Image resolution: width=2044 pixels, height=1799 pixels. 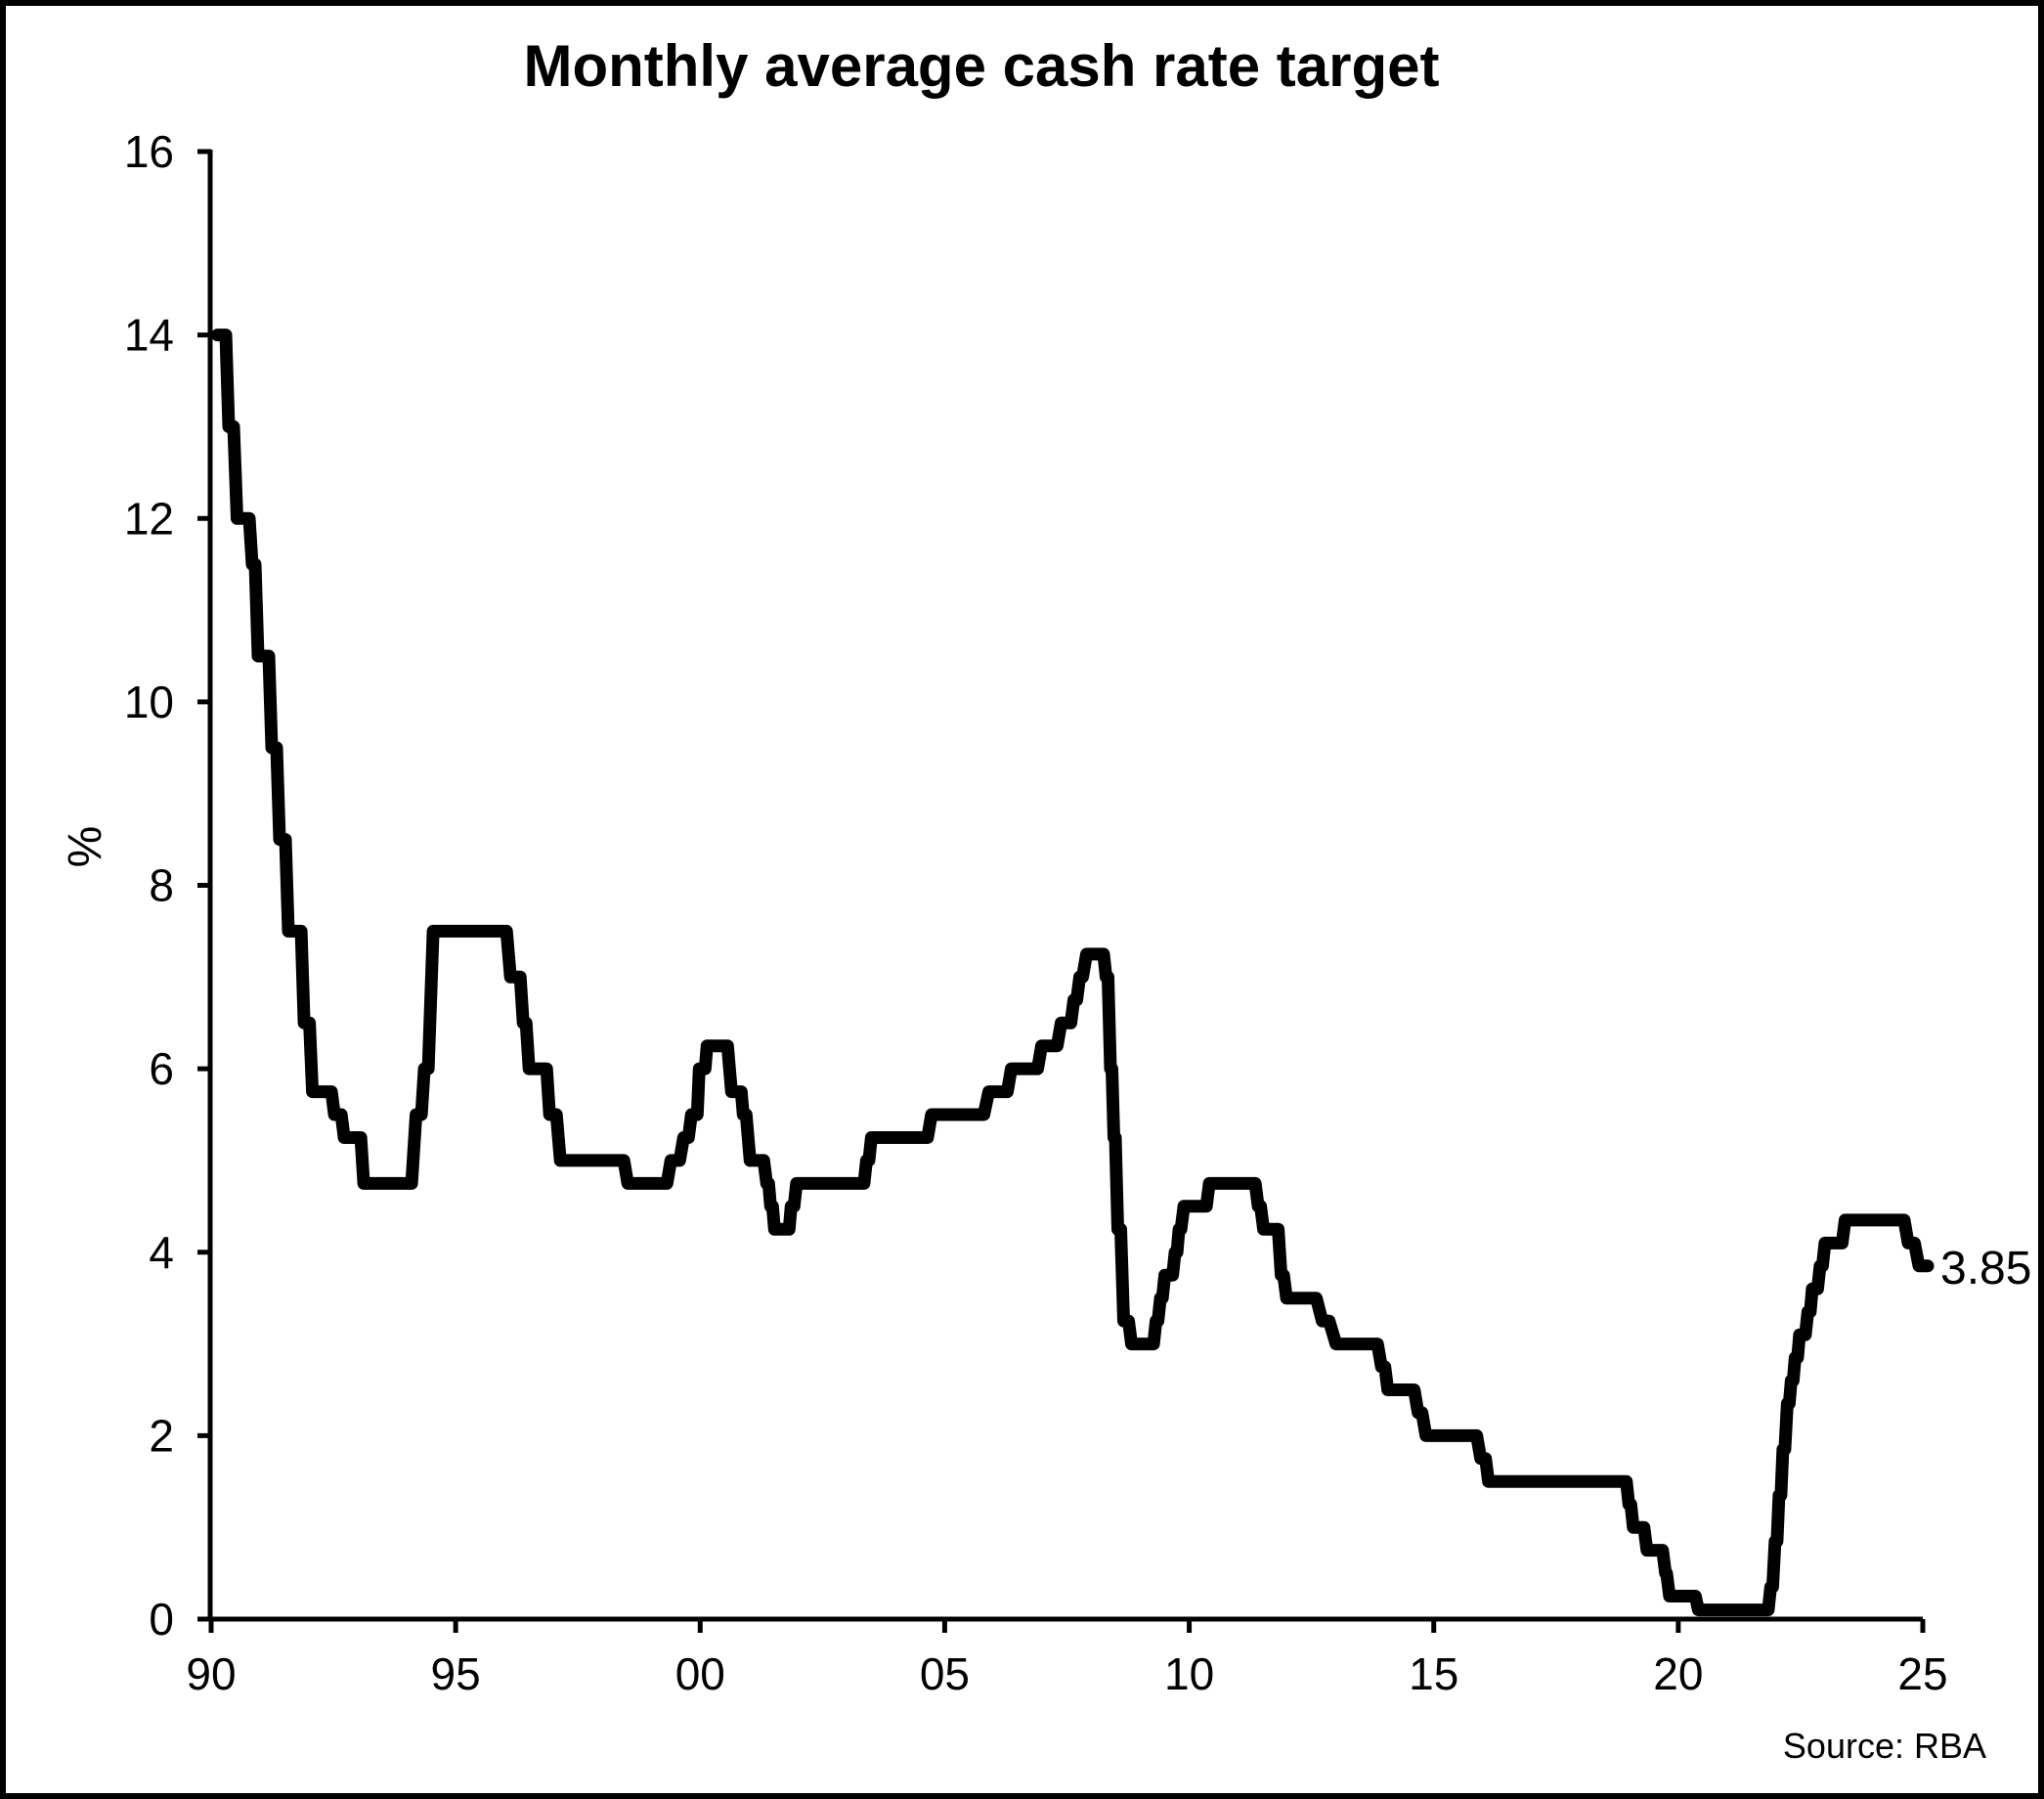 What do you see at coordinates (1884, 1746) in the screenshot?
I see `source-note: Source: RBA` at bounding box center [1884, 1746].